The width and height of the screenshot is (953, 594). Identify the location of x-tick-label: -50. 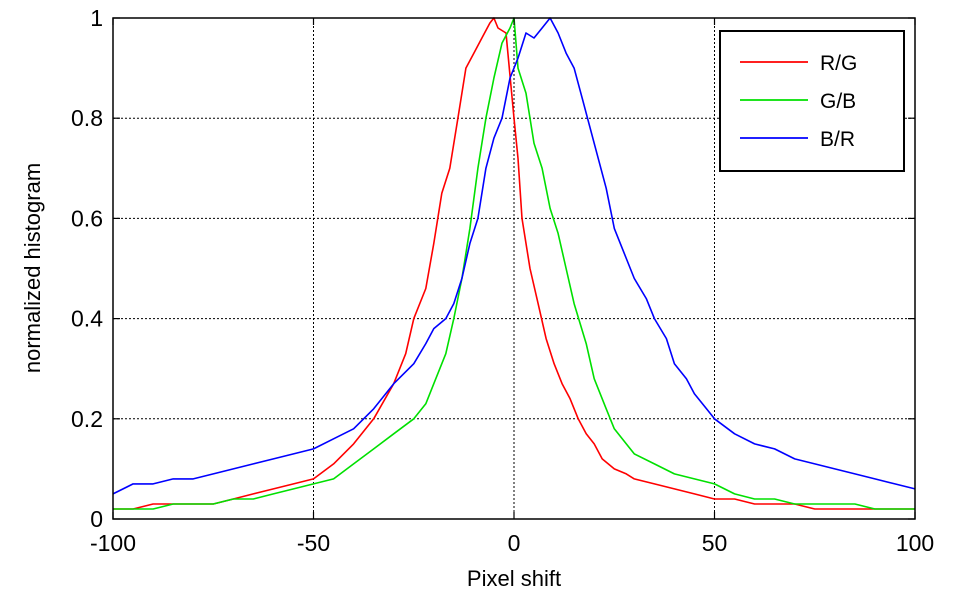
(313, 543).